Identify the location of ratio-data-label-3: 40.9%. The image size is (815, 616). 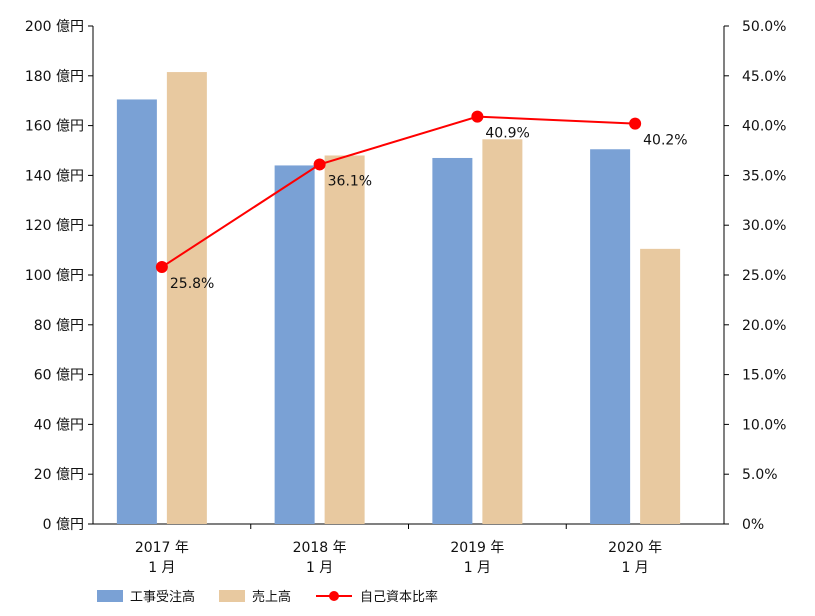
(507, 134).